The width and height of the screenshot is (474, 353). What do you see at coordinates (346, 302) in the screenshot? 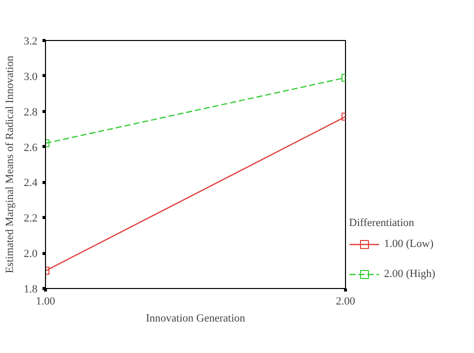
I see `x-tick-label: 2.00` at bounding box center [346, 302].